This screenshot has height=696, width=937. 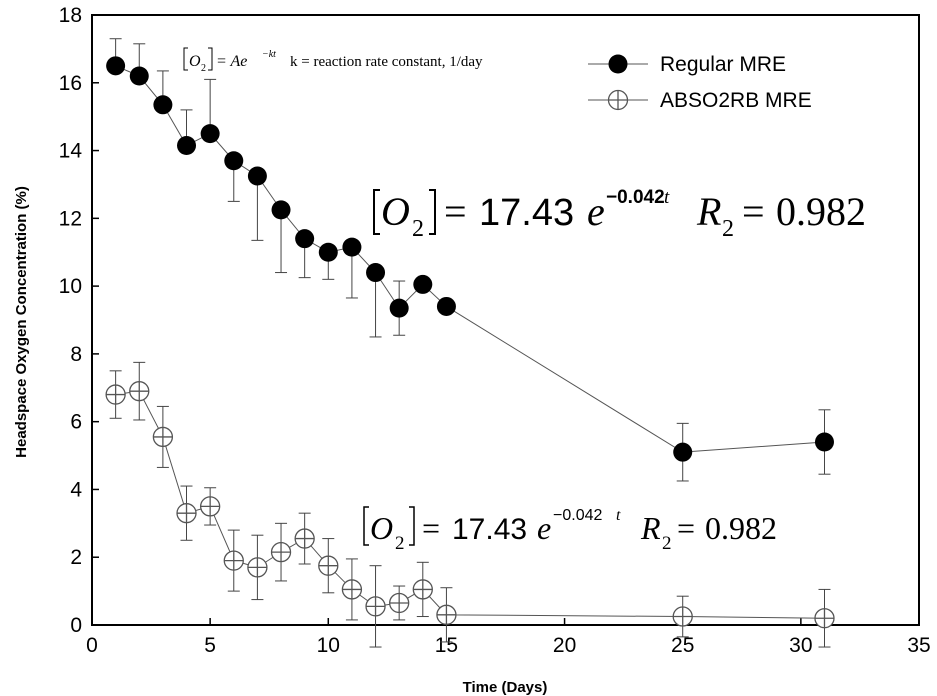 What do you see at coordinates (400, 543) in the screenshot?
I see `eq2-lhs-sub: 2` at bounding box center [400, 543].